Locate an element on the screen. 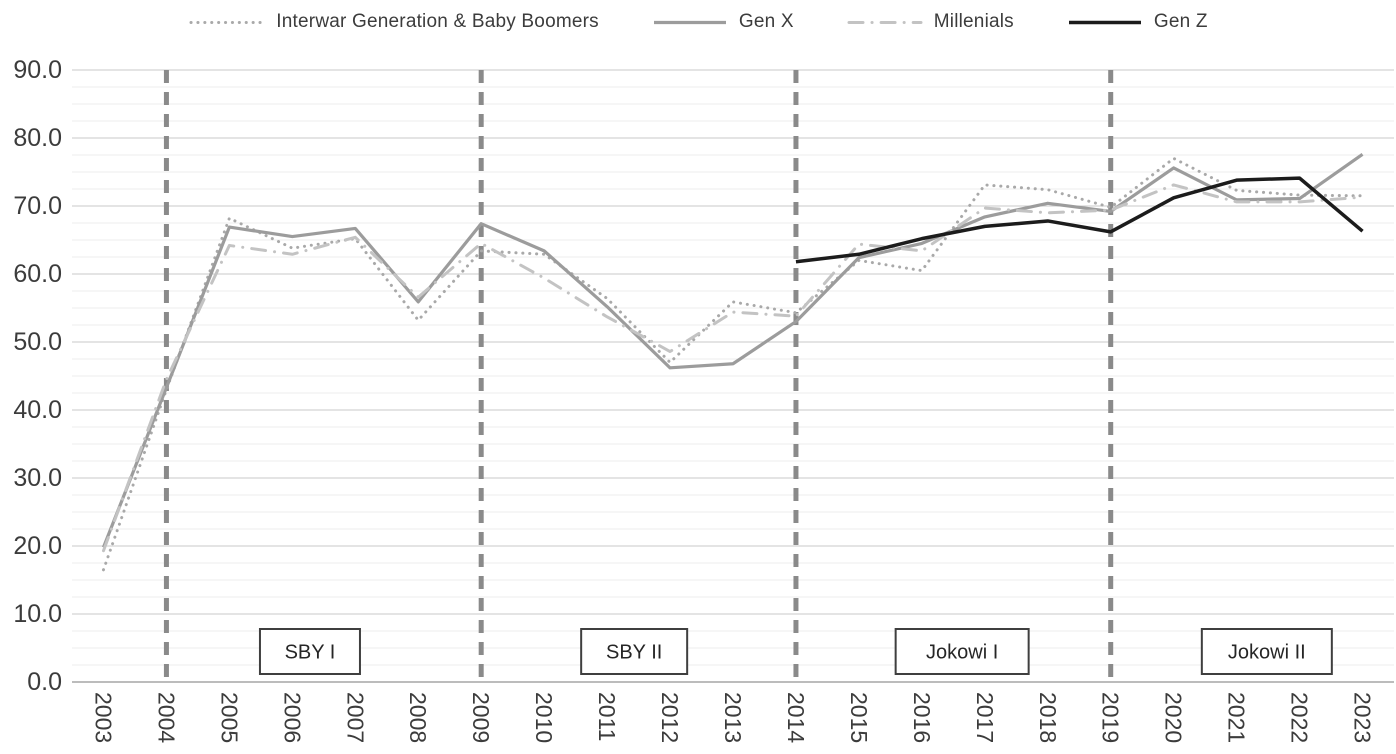 This screenshot has width=1396, height=754. y-axis-tick-label: 90.0 is located at coordinates (37, 70).